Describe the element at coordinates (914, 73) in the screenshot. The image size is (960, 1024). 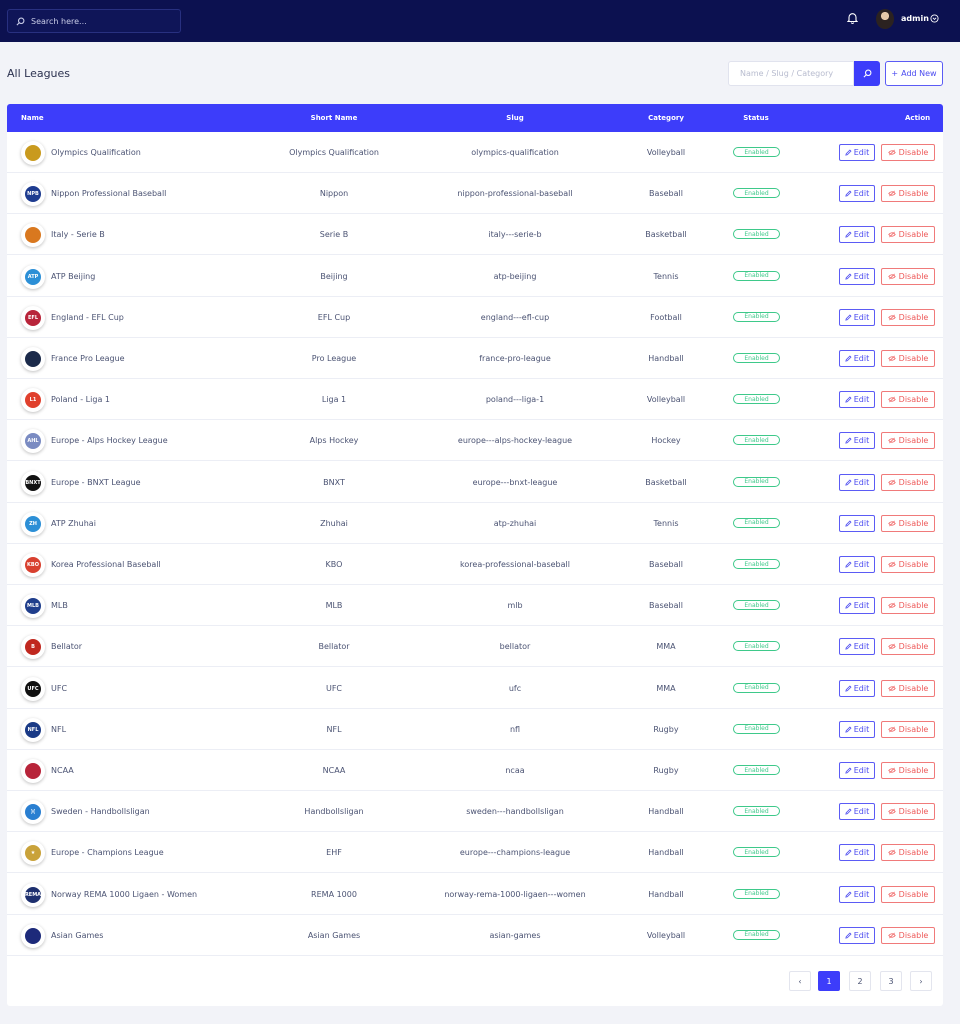
I see `add-new-button: + Add New` at that location.